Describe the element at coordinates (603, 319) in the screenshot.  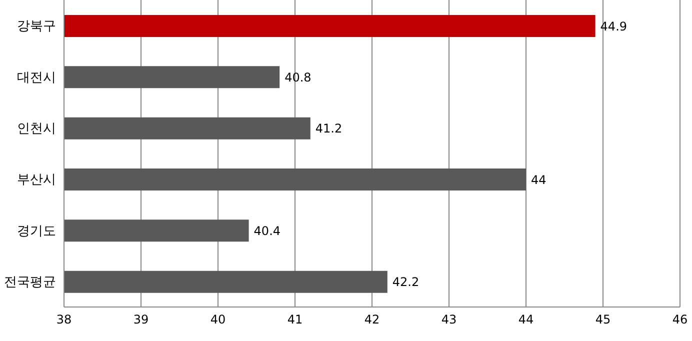
I see `x-tick-label: 45` at that location.